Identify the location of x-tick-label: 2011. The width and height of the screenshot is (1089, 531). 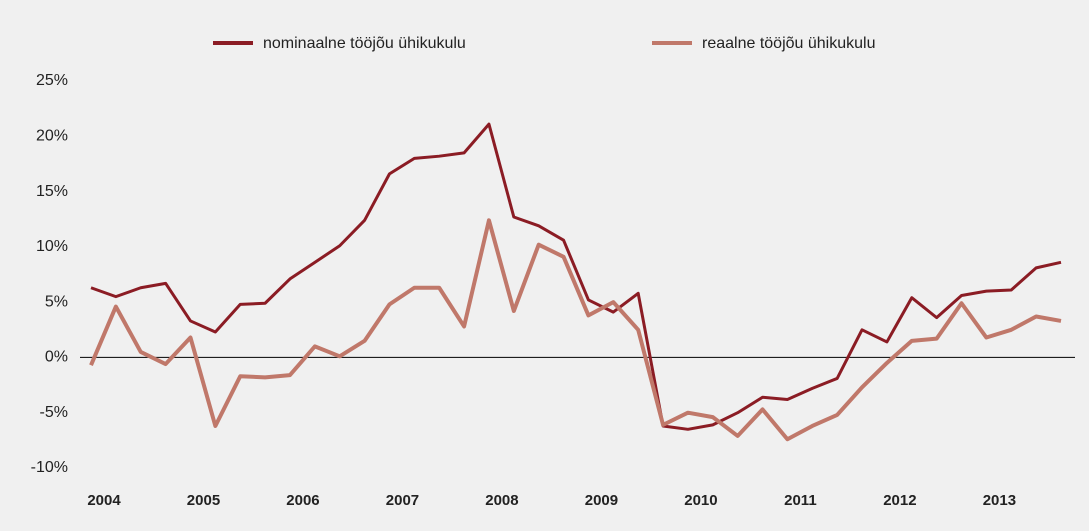
(800, 500).